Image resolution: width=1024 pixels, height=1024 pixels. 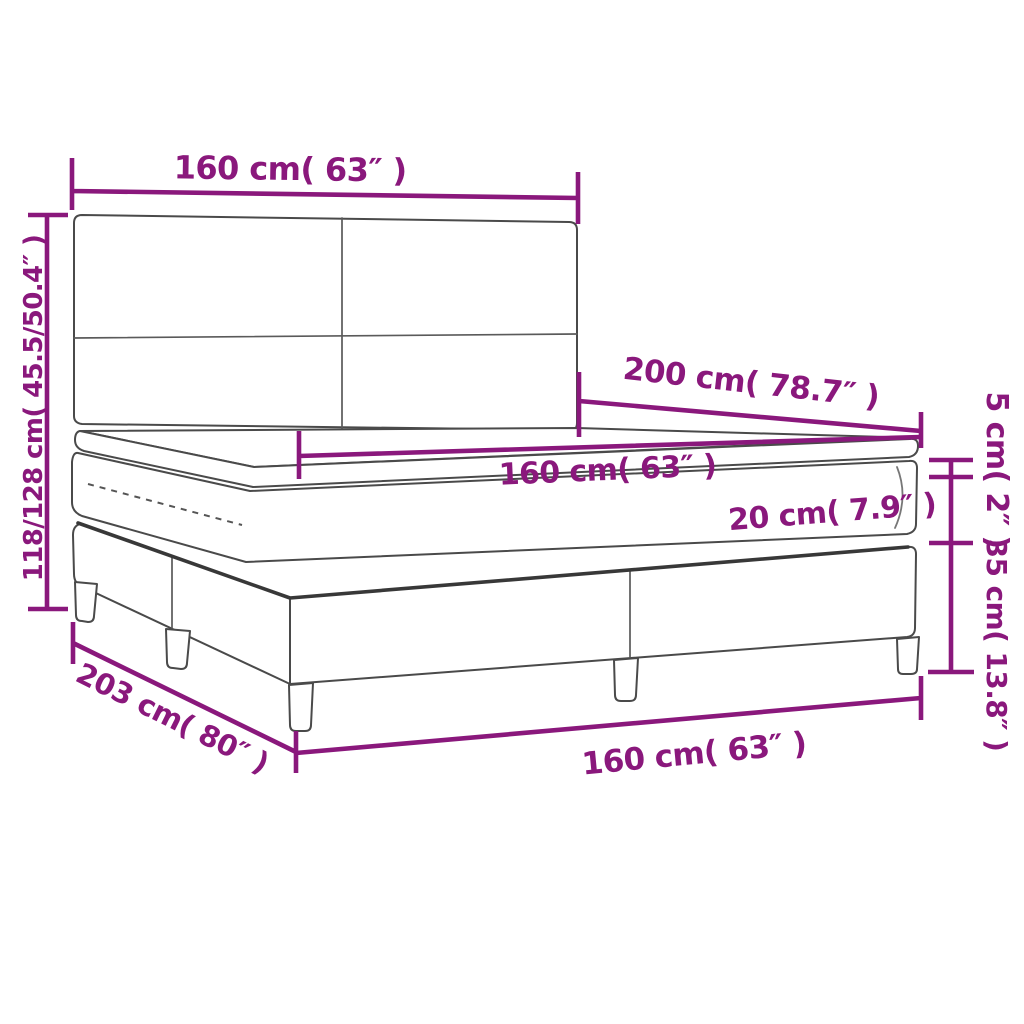 What do you see at coordinates (609, 716) in the screenshot?
I see `dim-bed-width-line` at bounding box center [609, 716].